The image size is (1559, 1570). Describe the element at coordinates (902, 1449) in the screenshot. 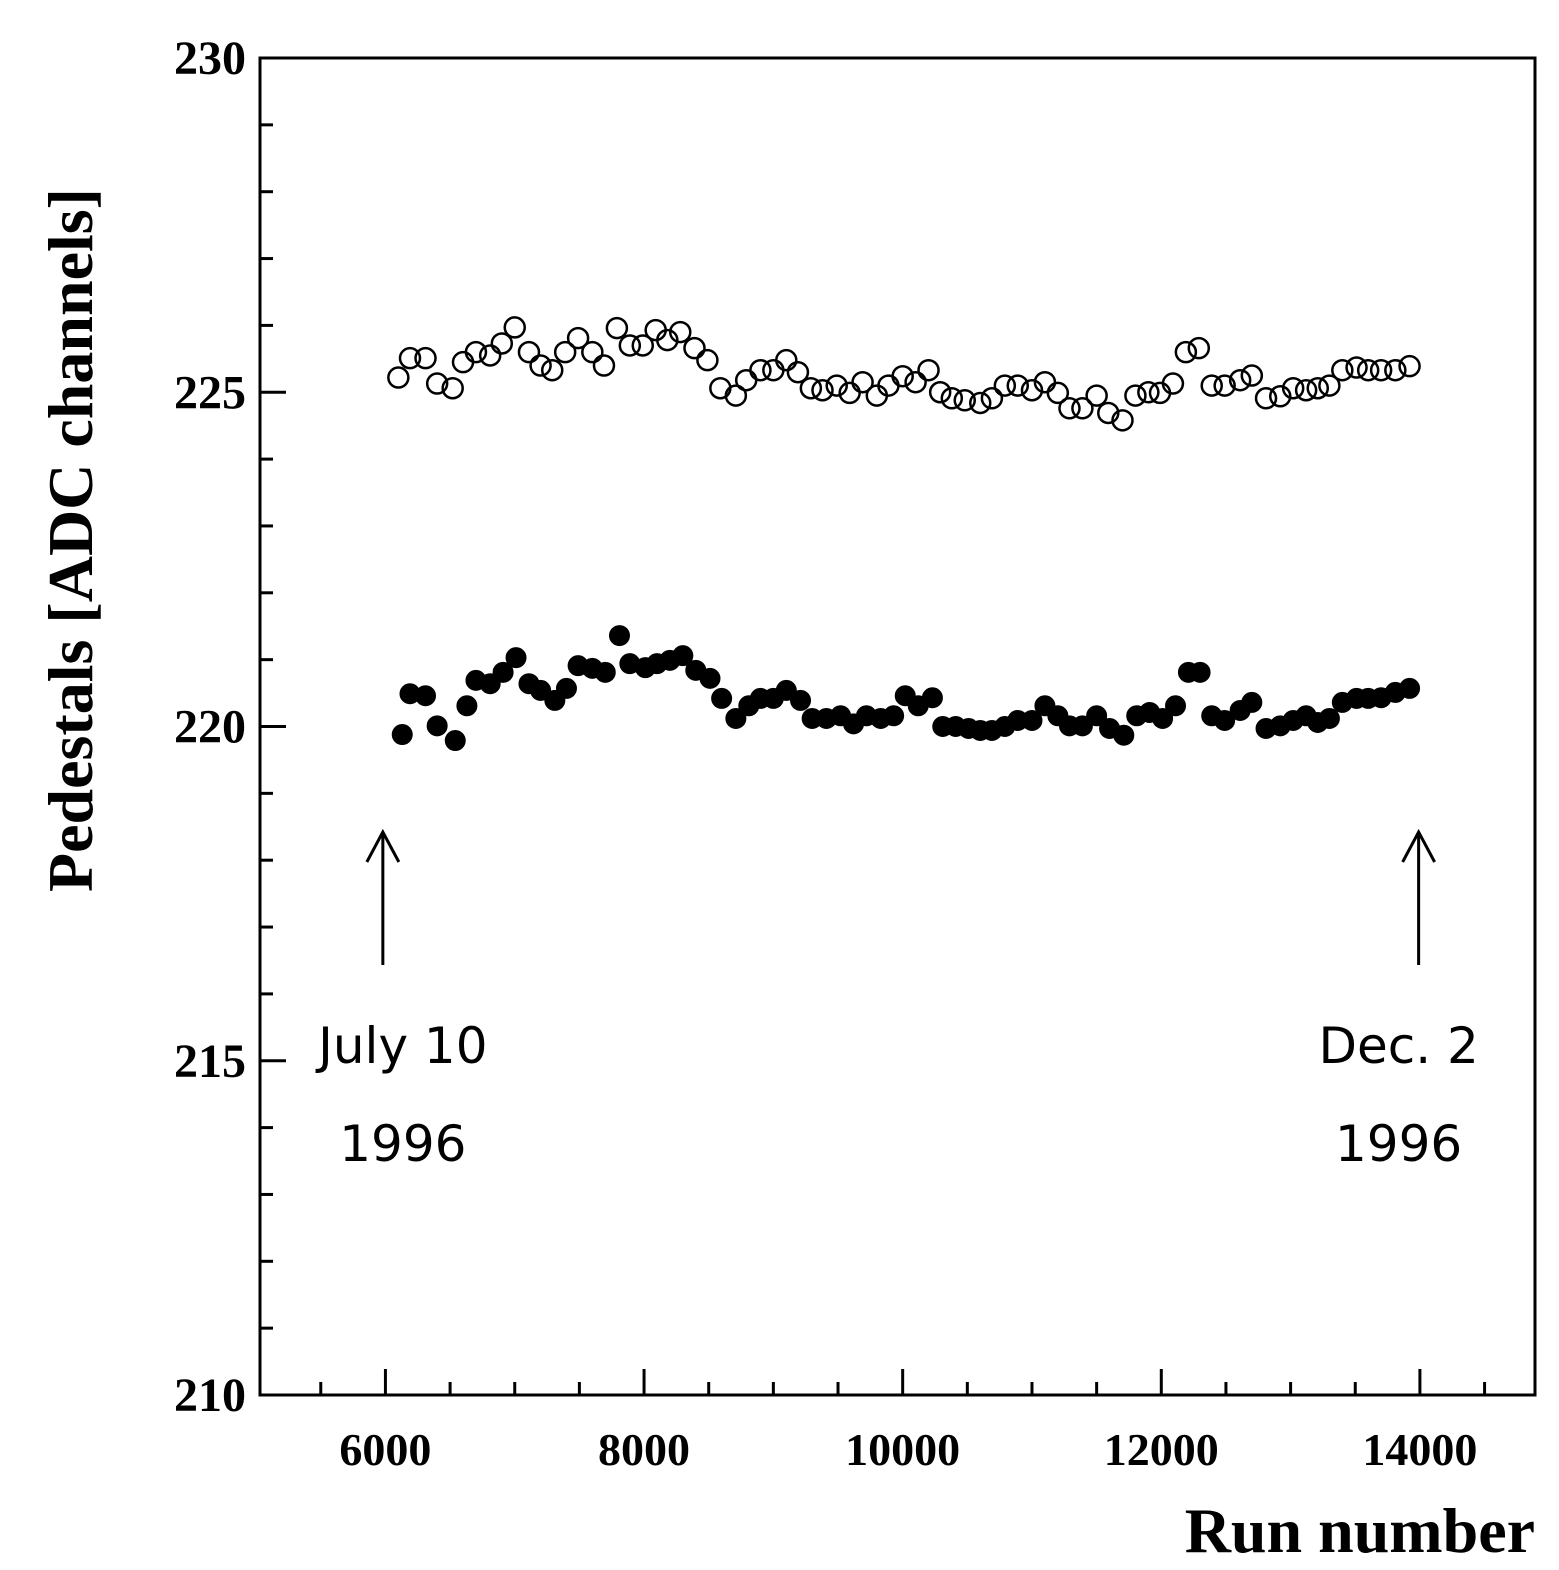

I see `x-tick-label: 10000` at that location.